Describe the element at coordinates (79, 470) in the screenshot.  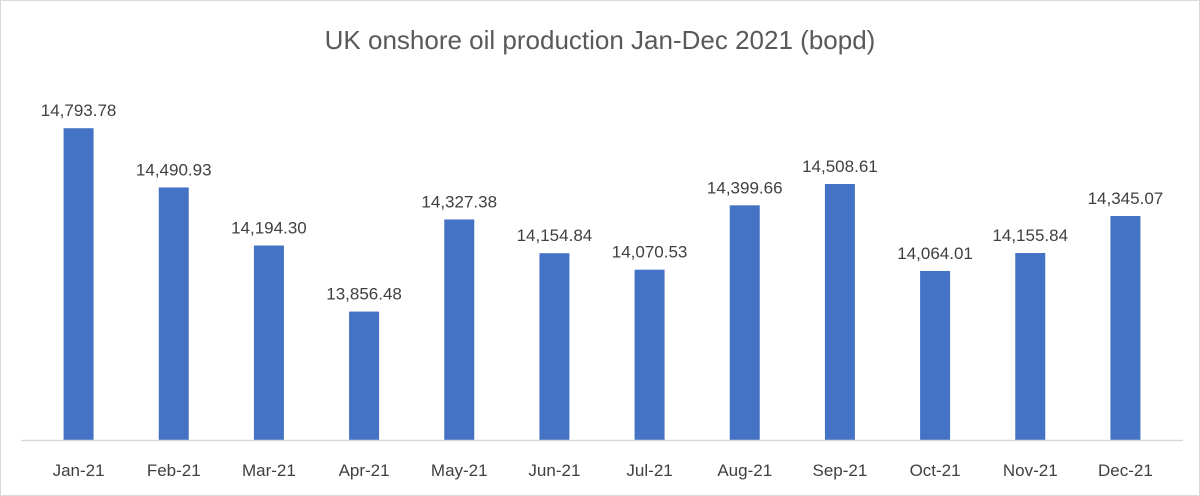
I see `x-tick-label-jan-21: Jan-21` at that location.